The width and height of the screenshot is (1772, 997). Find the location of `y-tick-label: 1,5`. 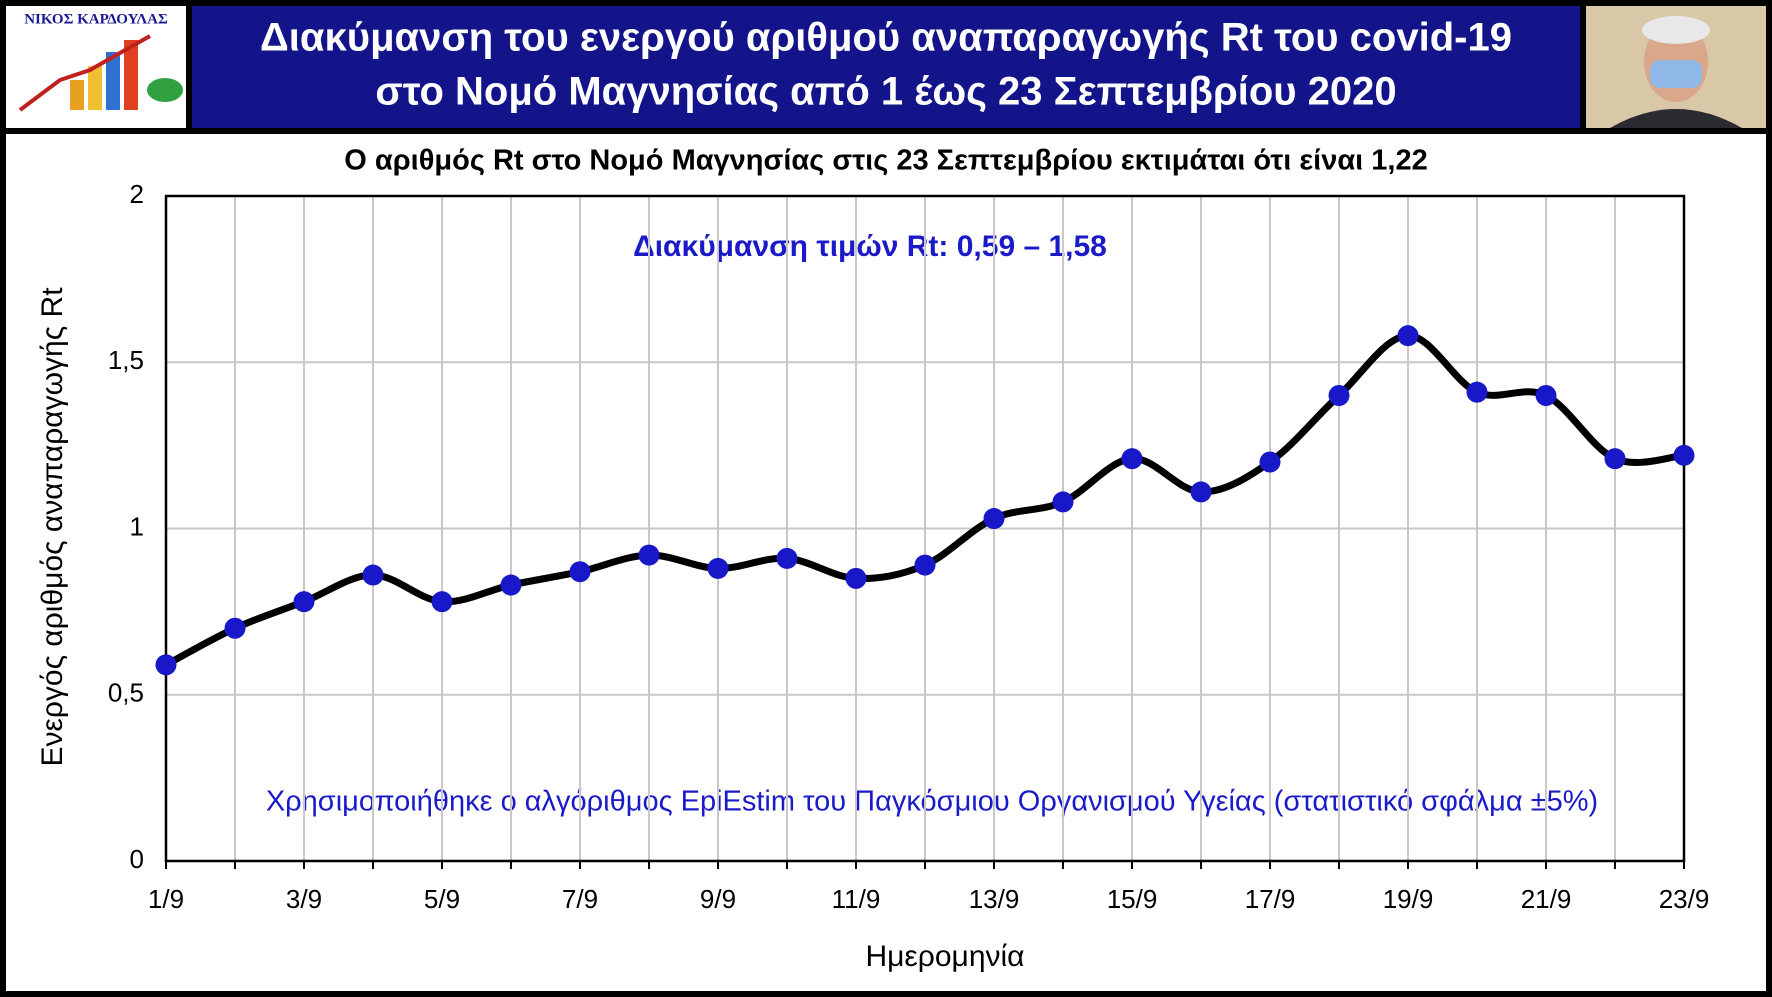

y-tick-label: 1,5 is located at coordinates (126, 360).